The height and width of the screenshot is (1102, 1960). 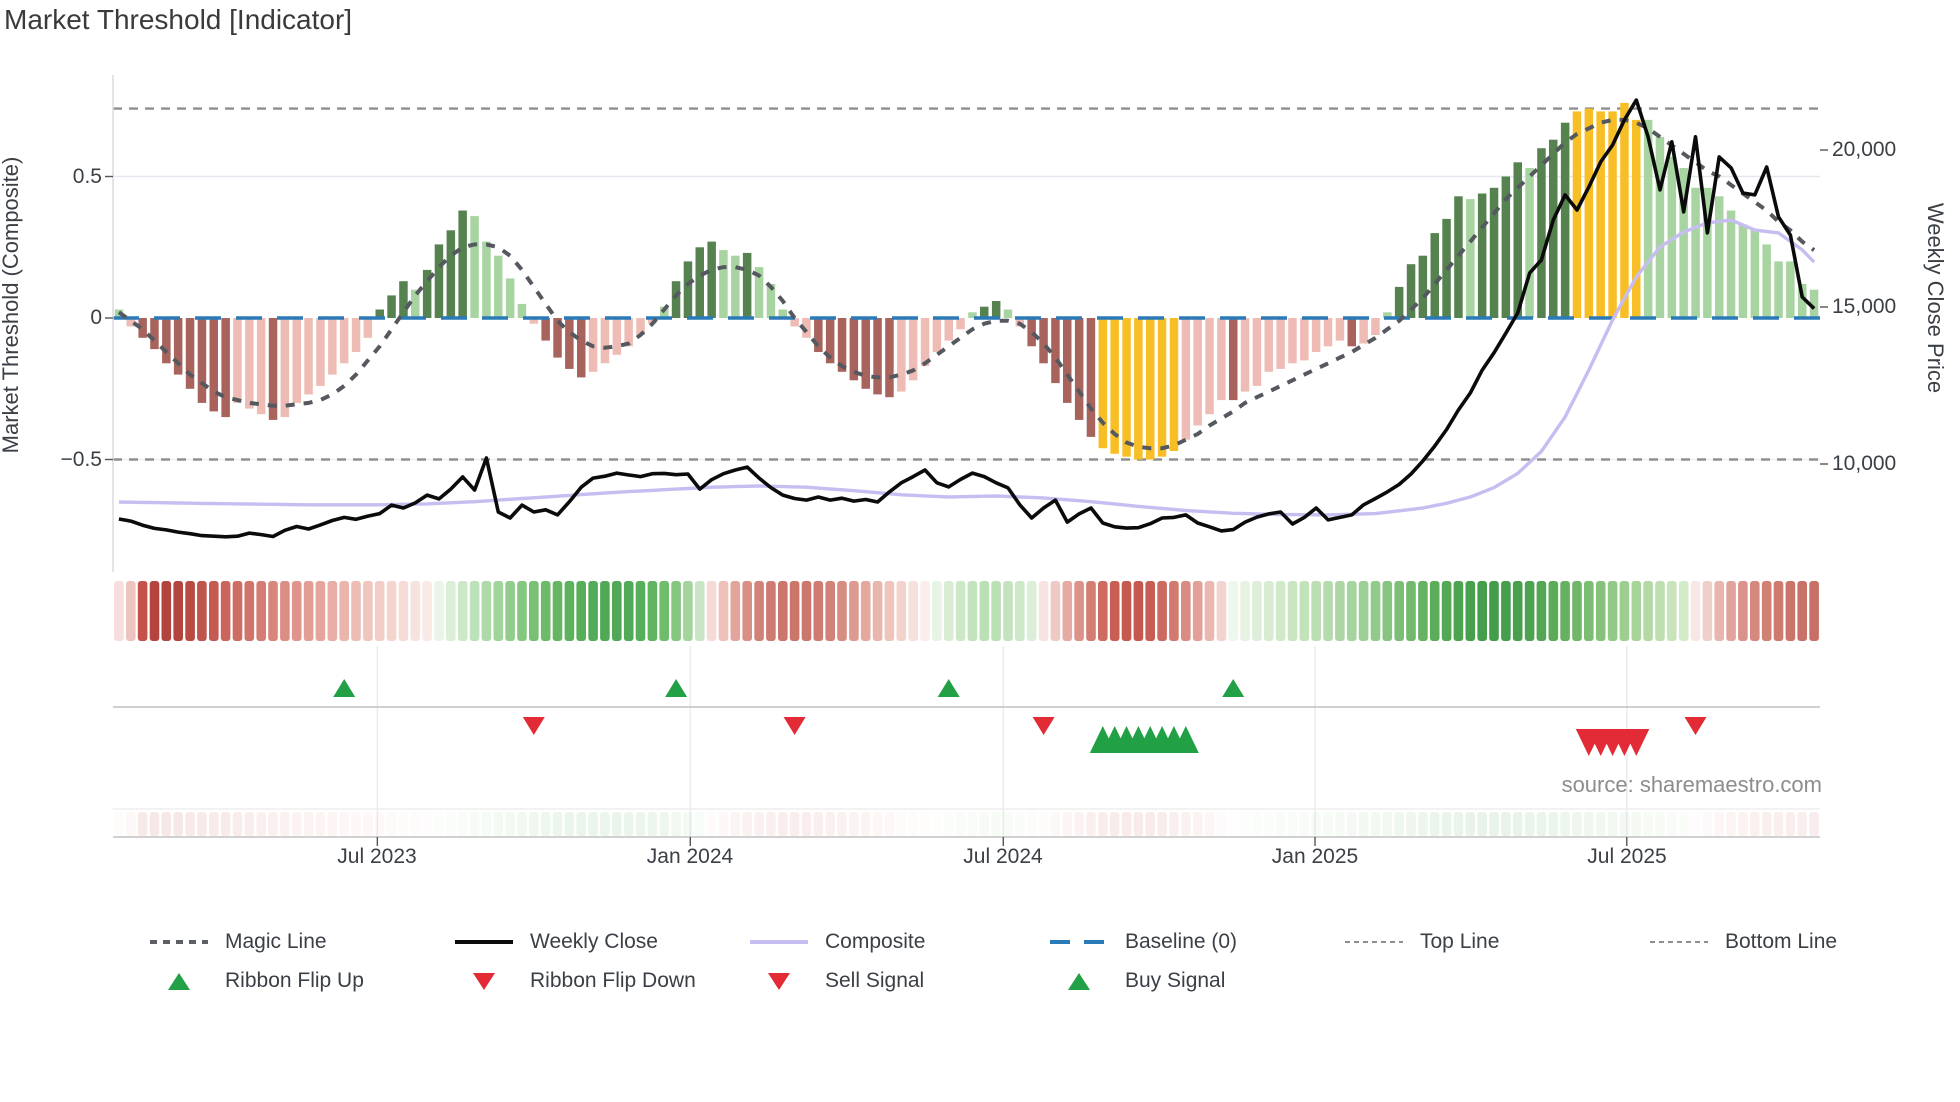 I want to click on x-tick-jul-2025: Jul 2025, so click(x=1627, y=856).